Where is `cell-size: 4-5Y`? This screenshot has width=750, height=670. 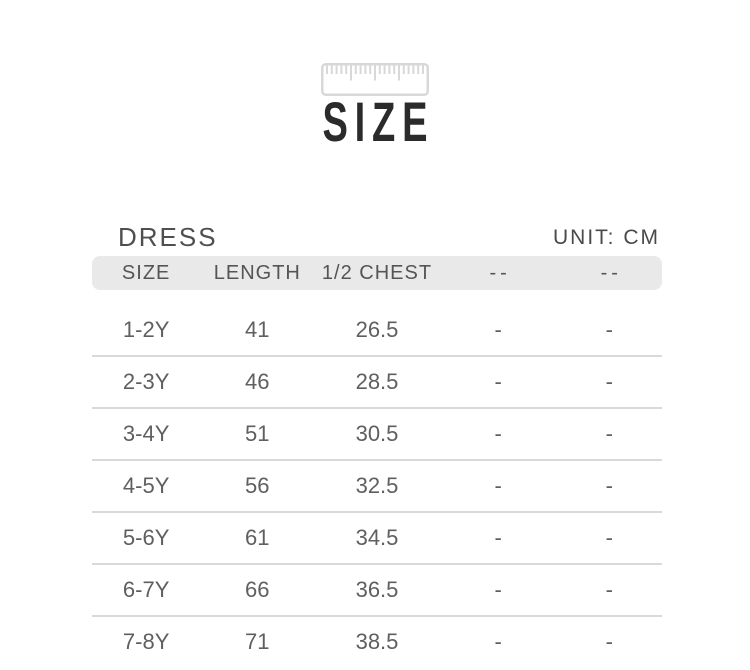 cell-size: 4-5Y is located at coordinates (146, 485).